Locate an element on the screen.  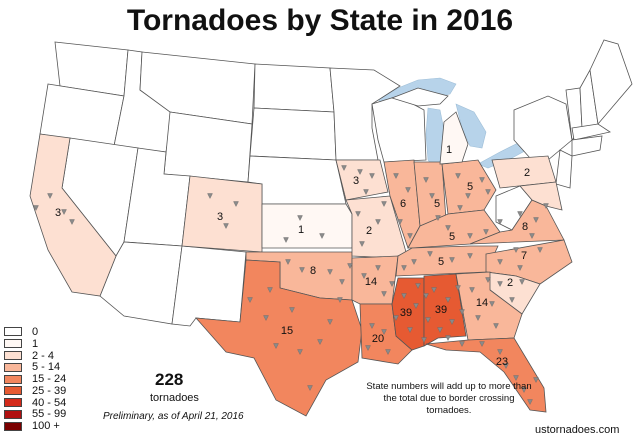
label-tn: 5 is located at coordinates (441, 262).